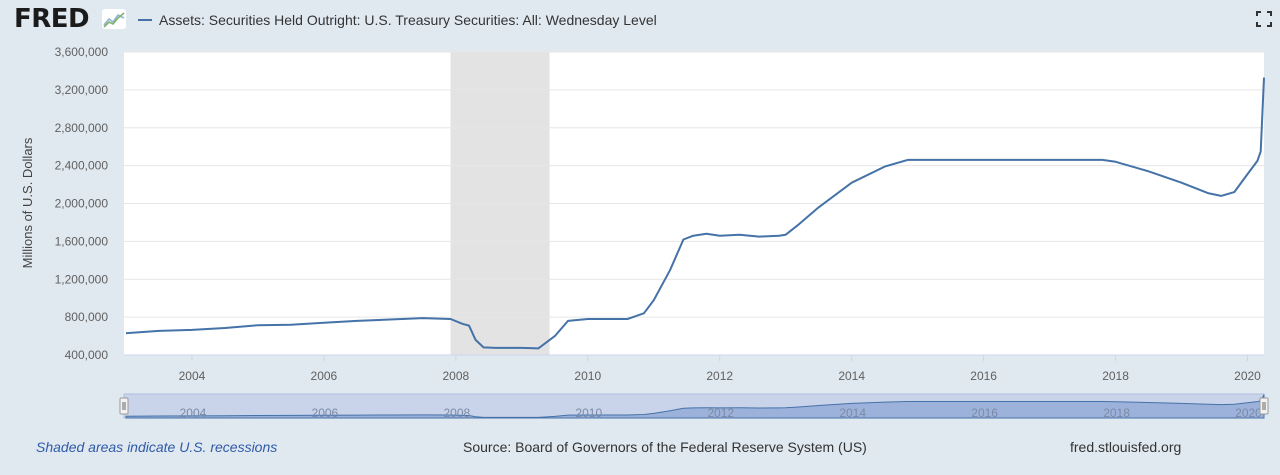  Describe the element at coordinates (27, 202) in the screenshot. I see `y-axis-title: Millions of U.S. Dollars` at that location.